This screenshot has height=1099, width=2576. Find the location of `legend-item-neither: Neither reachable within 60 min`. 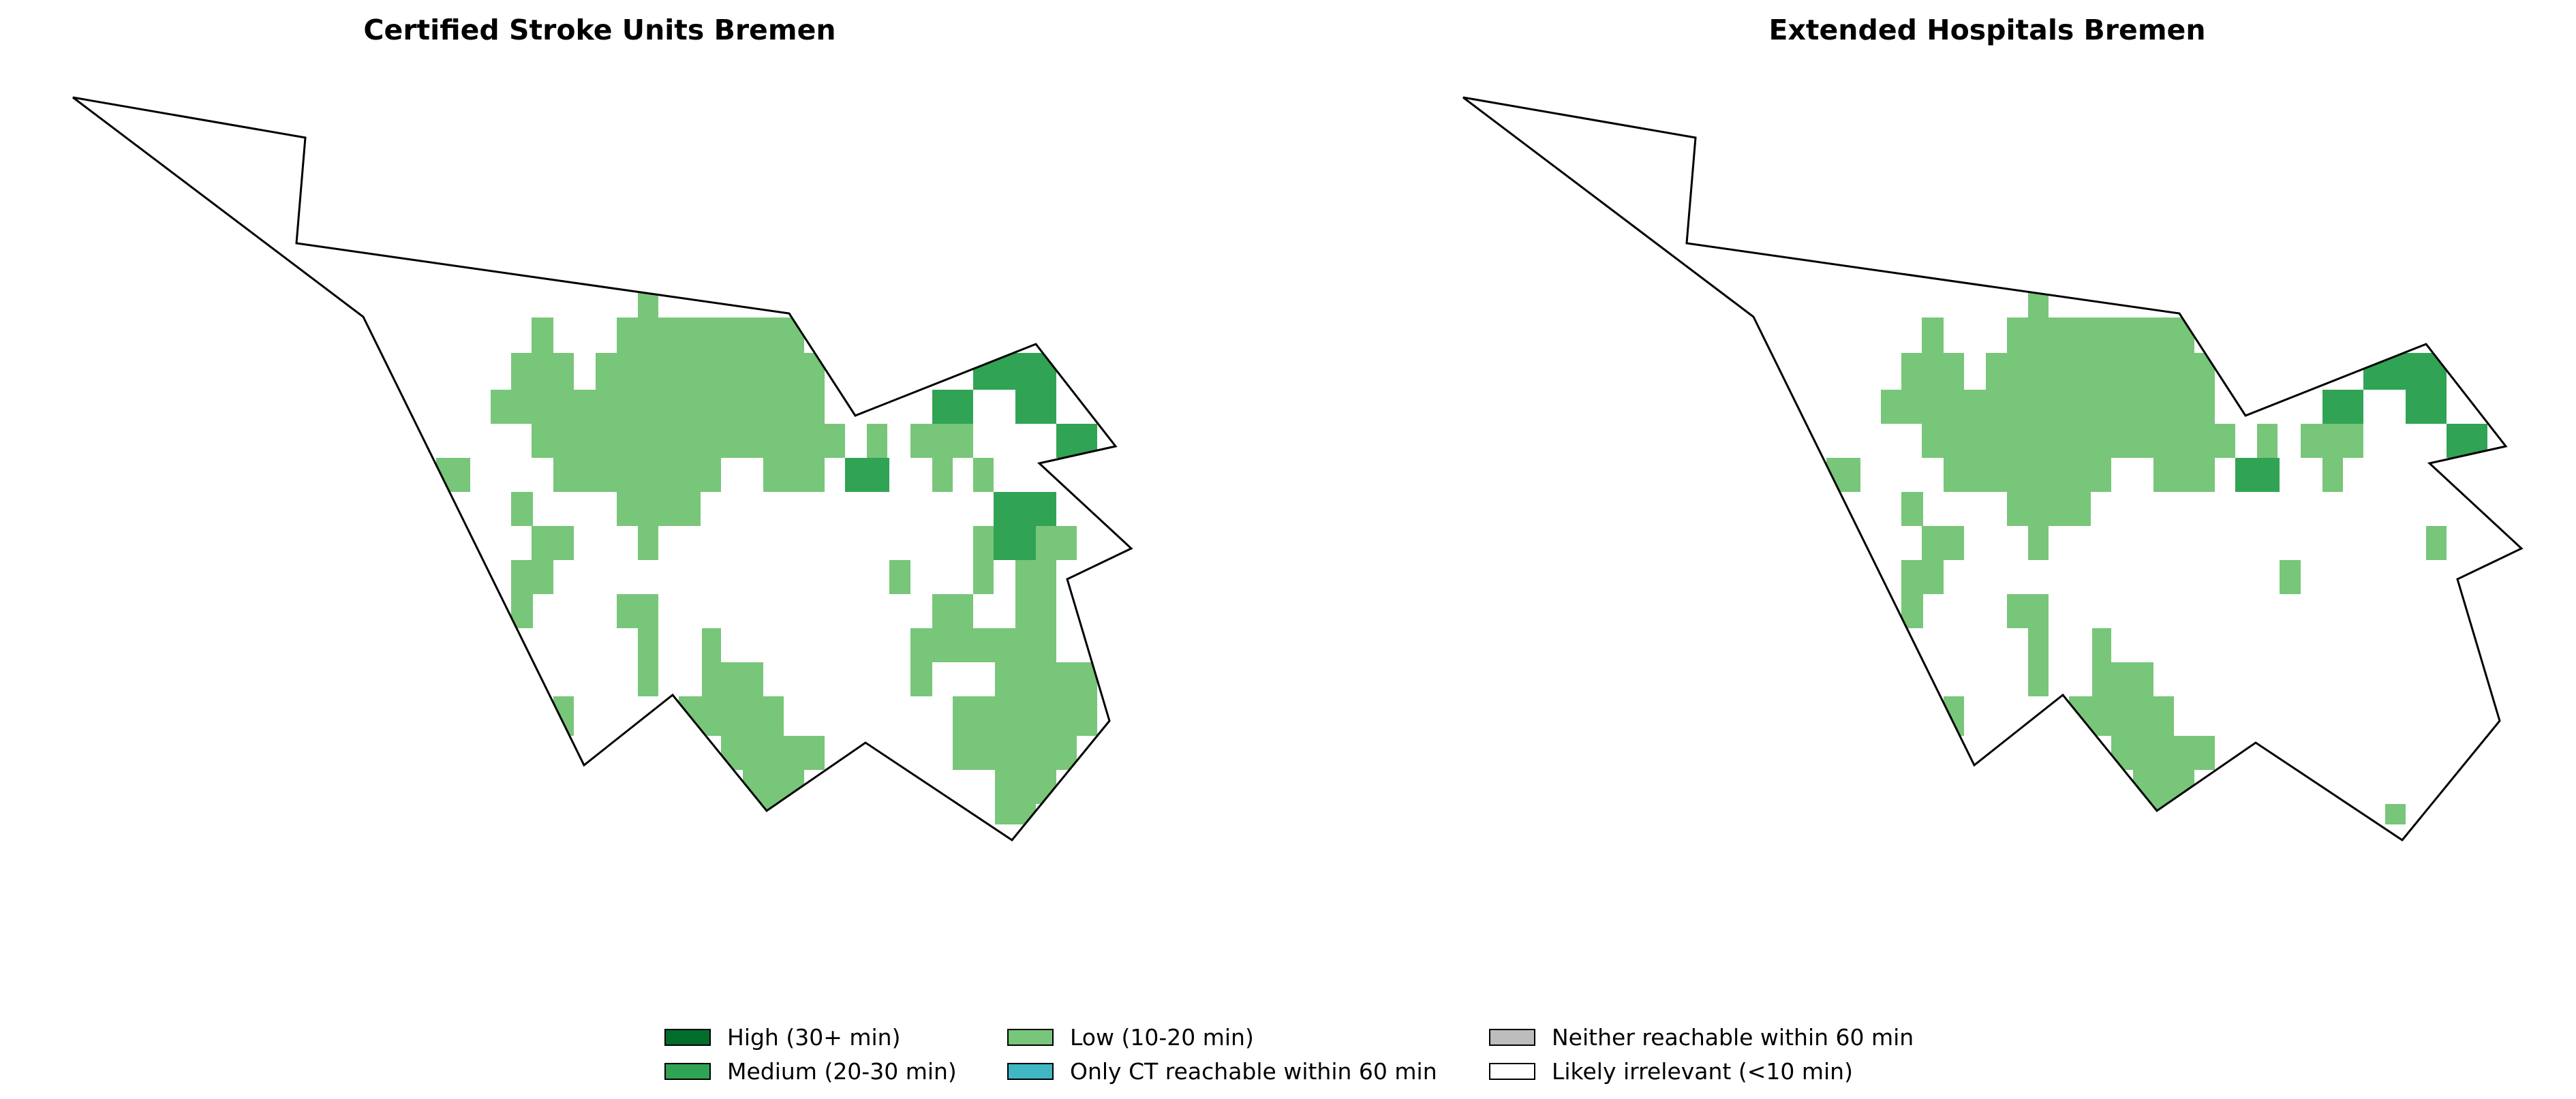

legend-item-neither: Neither reachable within 60 min is located at coordinates (1701, 1037).